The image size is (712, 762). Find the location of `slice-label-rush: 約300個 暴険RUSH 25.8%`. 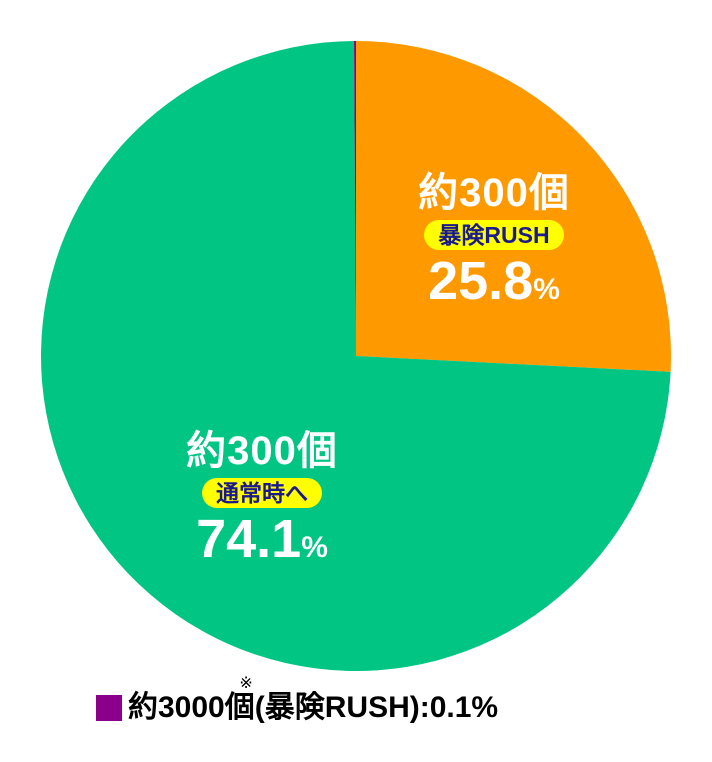

slice-label-rush: 約300個 暴険RUSH 25.8% is located at coordinates (494, 244).